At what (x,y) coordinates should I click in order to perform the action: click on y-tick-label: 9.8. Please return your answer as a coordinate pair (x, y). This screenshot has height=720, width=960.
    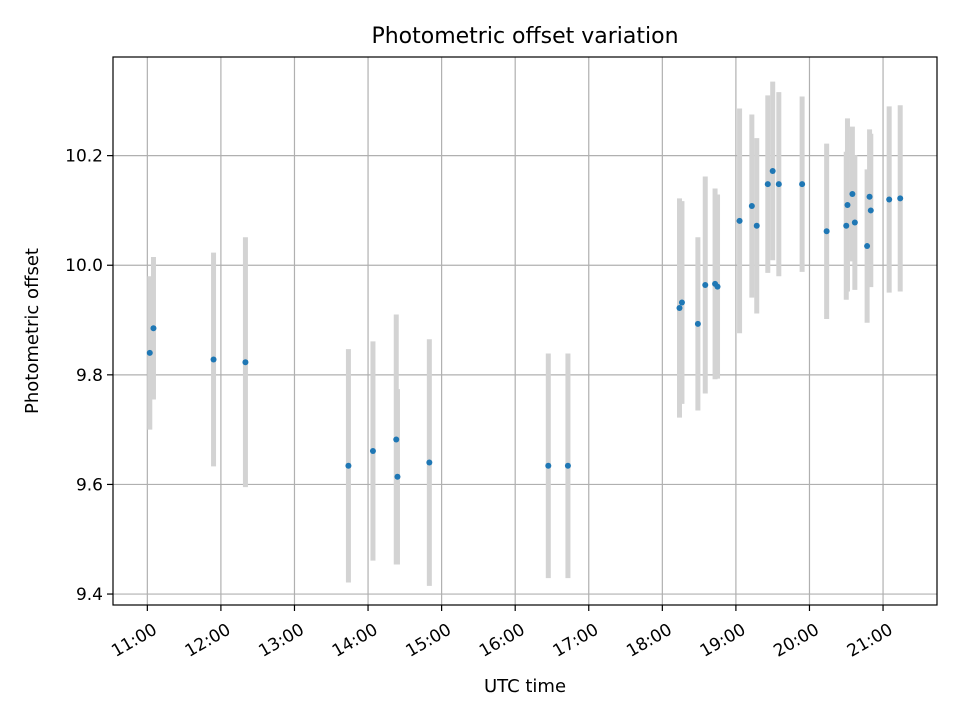
    Looking at the image, I should click on (89, 376).